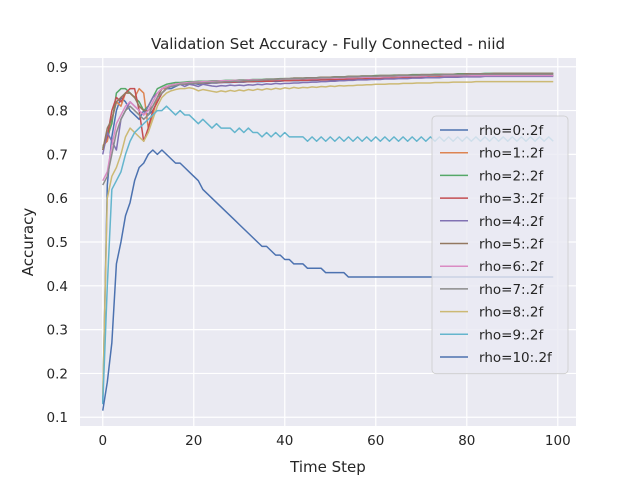 The image size is (640, 480). What do you see at coordinates (511, 154) in the screenshot?
I see `legend-entry: rho=1:.2f` at bounding box center [511, 154].